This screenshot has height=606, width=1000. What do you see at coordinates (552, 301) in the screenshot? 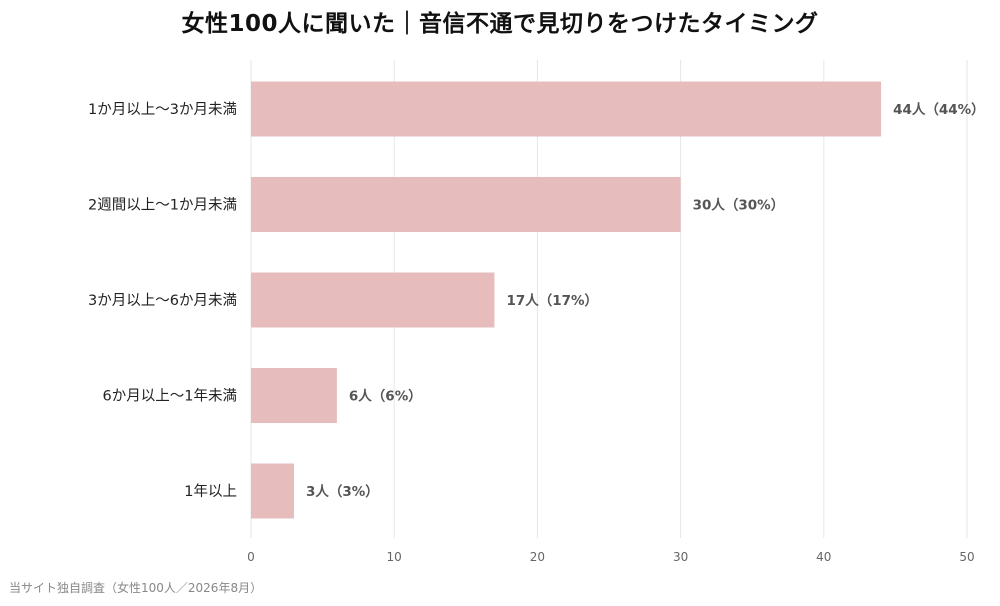
I see `data-label: 17人（17%）` at bounding box center [552, 301].